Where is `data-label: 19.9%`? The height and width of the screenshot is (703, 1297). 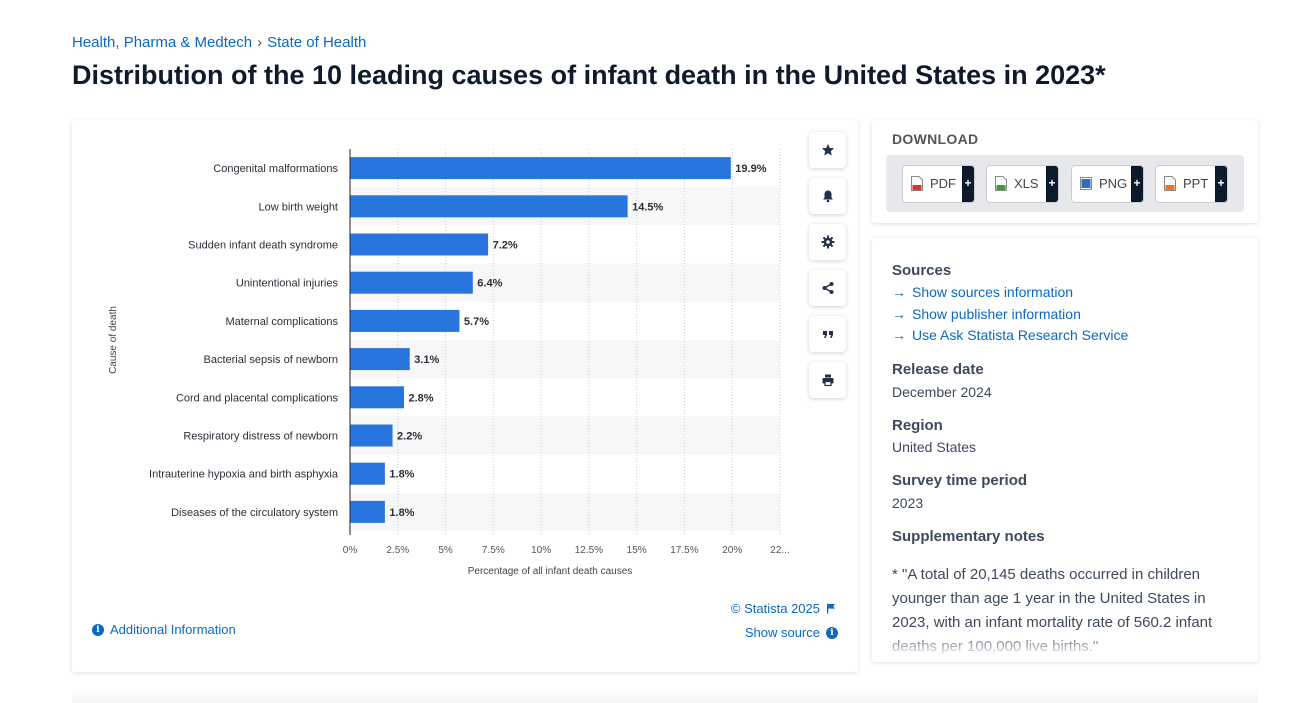
data-label: 19.9% is located at coordinates (750, 169).